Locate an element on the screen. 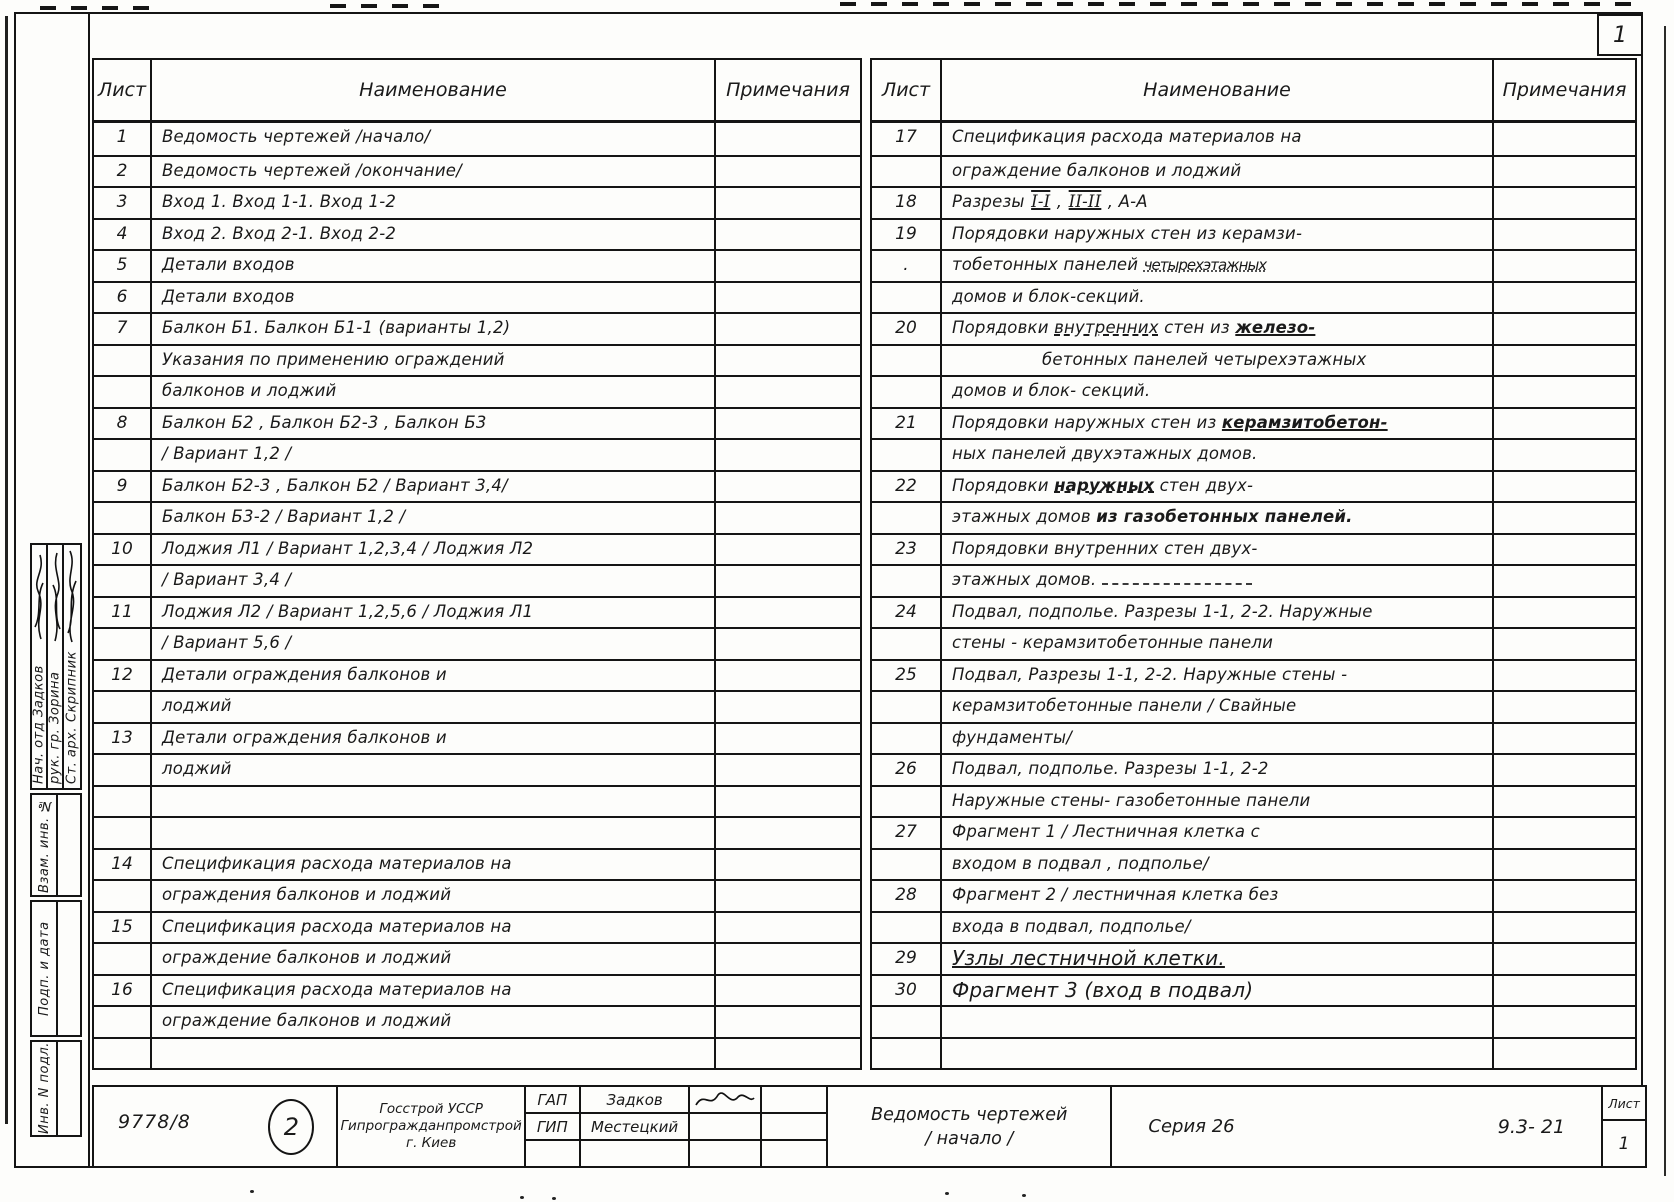 The height and width of the screenshot is (1202, 1674). drawing-name-cell: ограждения балконов и лоджий is located at coordinates (434, 896).